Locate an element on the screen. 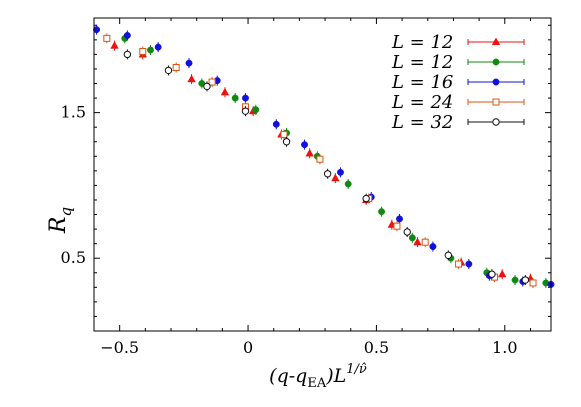 This screenshot has width=581, height=407. legend-label: L = 16 is located at coordinates (422, 82).